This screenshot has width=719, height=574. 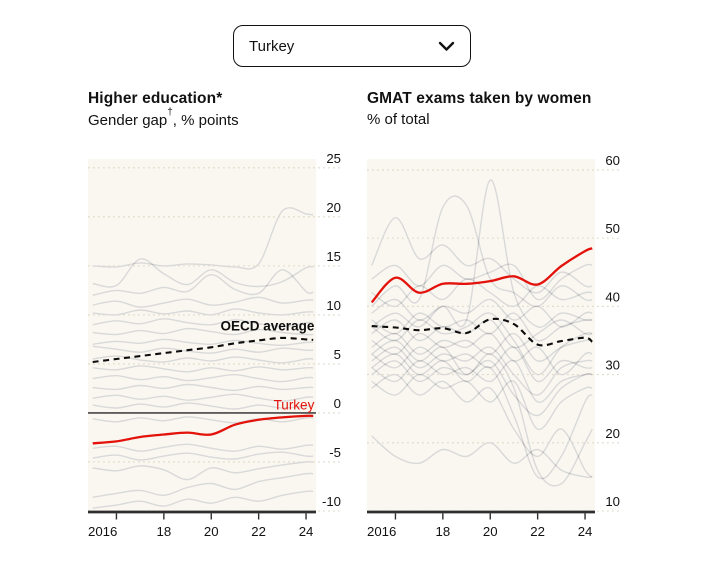 What do you see at coordinates (337, 354) in the screenshot?
I see `y-tick-label: 5` at bounding box center [337, 354].